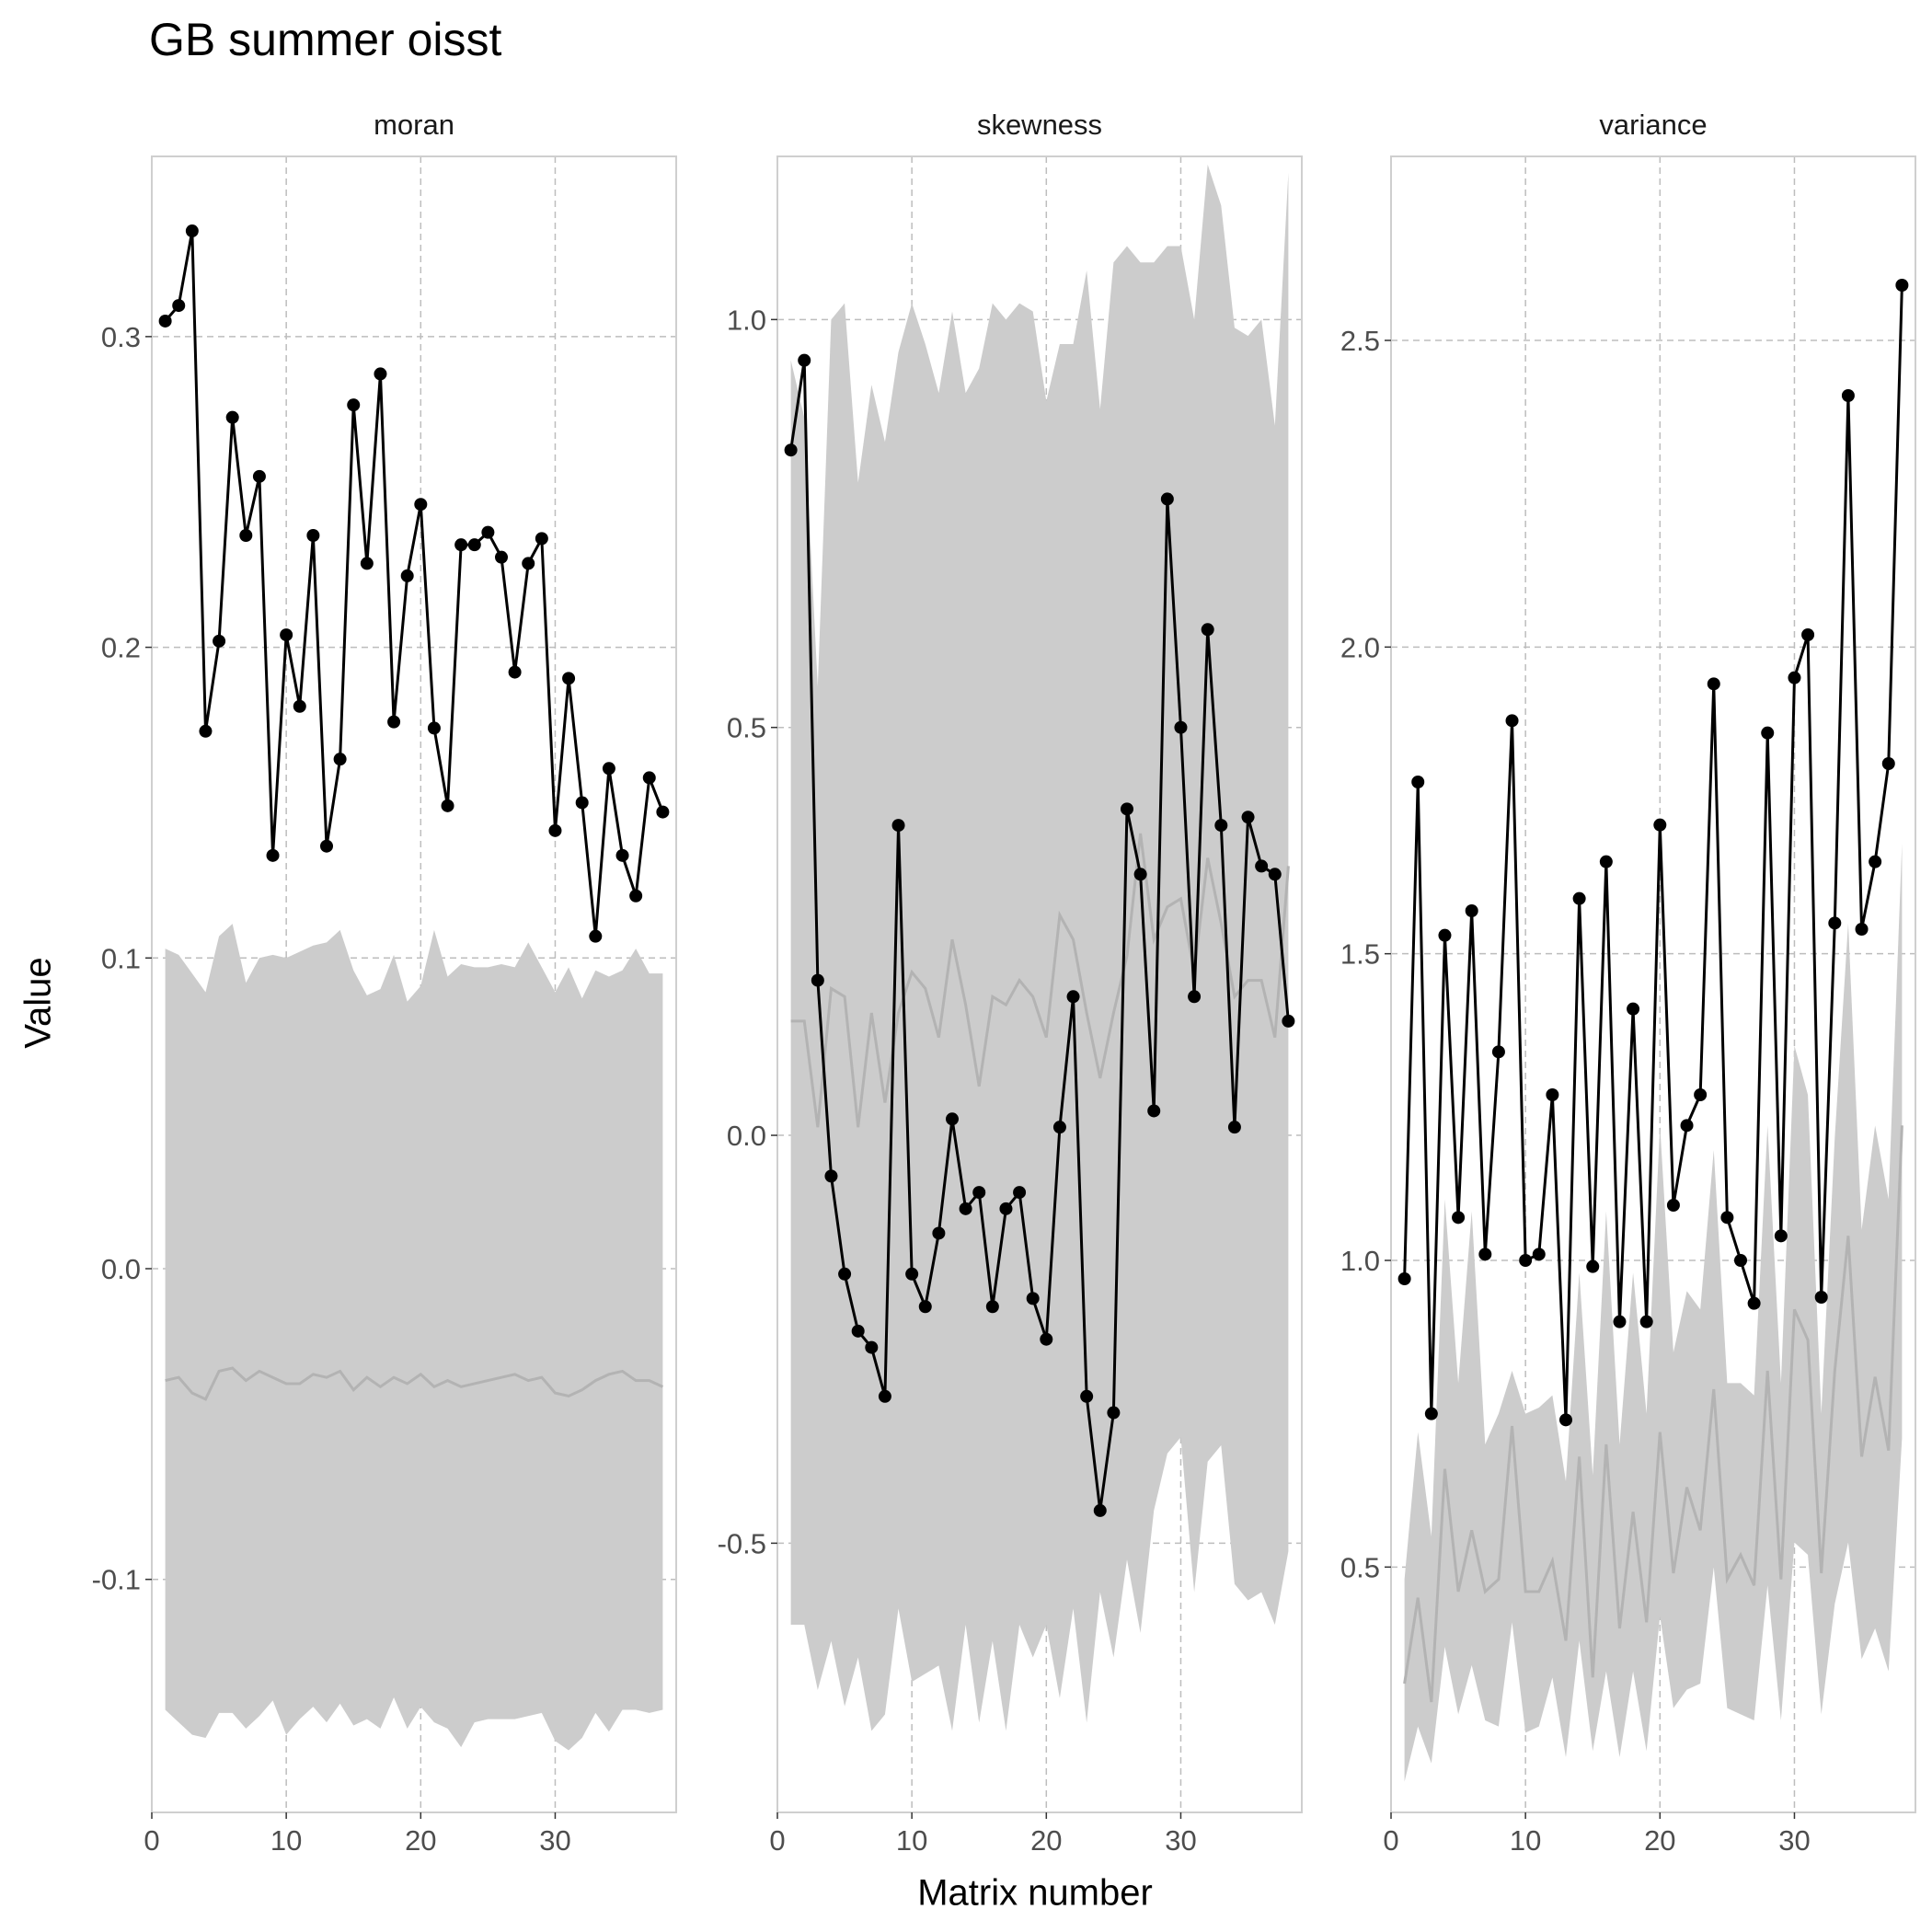 Image resolution: width=1932 pixels, height=1932 pixels. Describe the element at coordinates (151, 1840) in the screenshot. I see `x-tick-label: 0` at that location.